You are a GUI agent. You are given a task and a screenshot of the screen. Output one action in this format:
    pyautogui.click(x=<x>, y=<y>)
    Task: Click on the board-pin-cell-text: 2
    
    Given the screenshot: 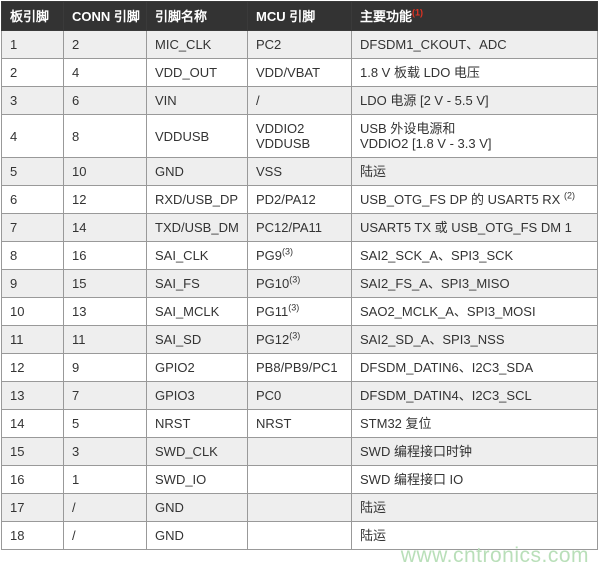 What is the action you would take?
    pyautogui.click(x=14, y=72)
    